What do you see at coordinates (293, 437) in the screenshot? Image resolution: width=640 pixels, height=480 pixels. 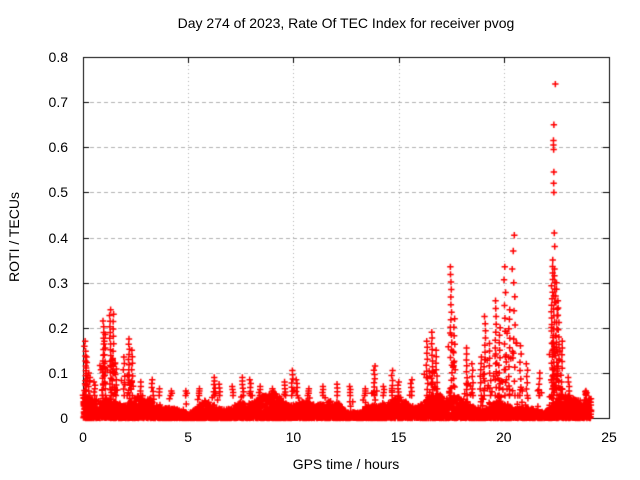 I see `x-tick-label: 10` at bounding box center [293, 437].